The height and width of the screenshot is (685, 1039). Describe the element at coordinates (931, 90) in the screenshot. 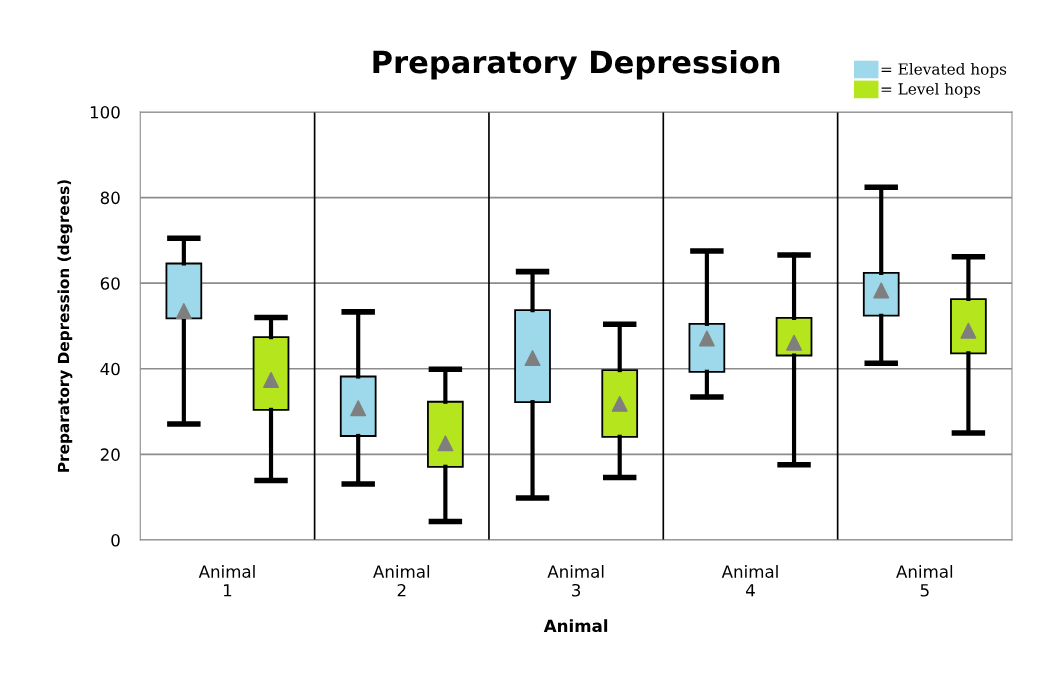

I see `legend-label: = Level hops` at that location.